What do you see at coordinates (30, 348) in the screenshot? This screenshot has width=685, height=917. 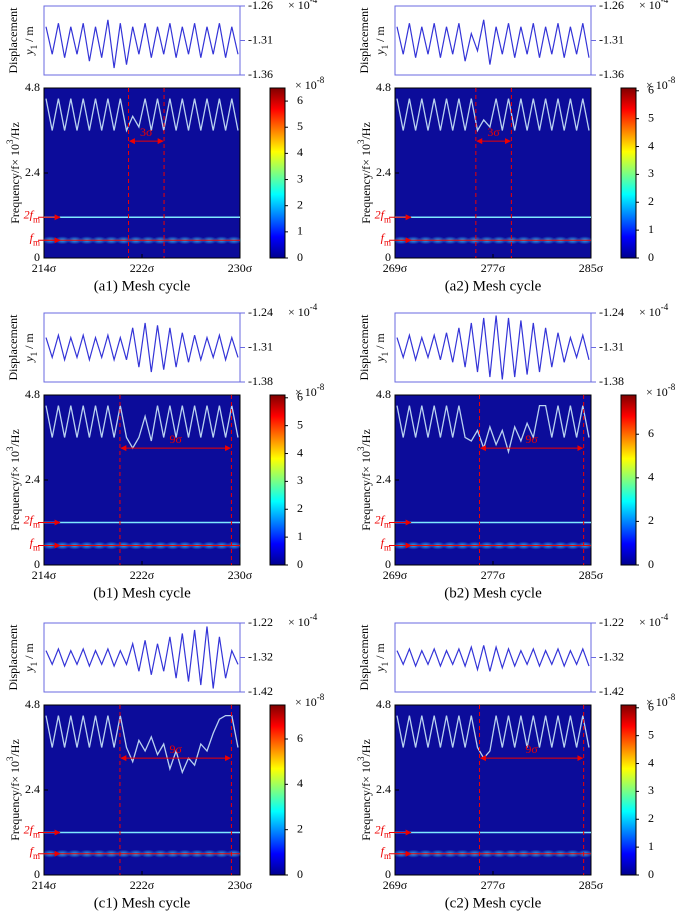 I see `disp-ylabel-unit: y1 / m` at bounding box center [30, 348].